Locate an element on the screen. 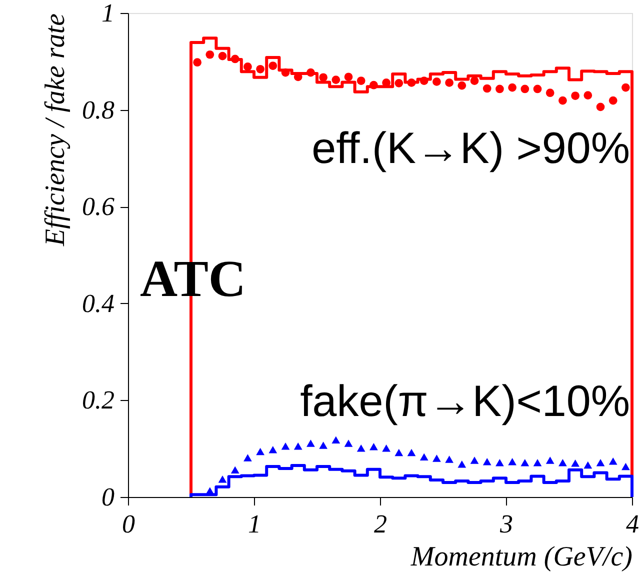 The height and width of the screenshot is (587, 644). y-tick-label: 0.2 is located at coordinates (98, 400).